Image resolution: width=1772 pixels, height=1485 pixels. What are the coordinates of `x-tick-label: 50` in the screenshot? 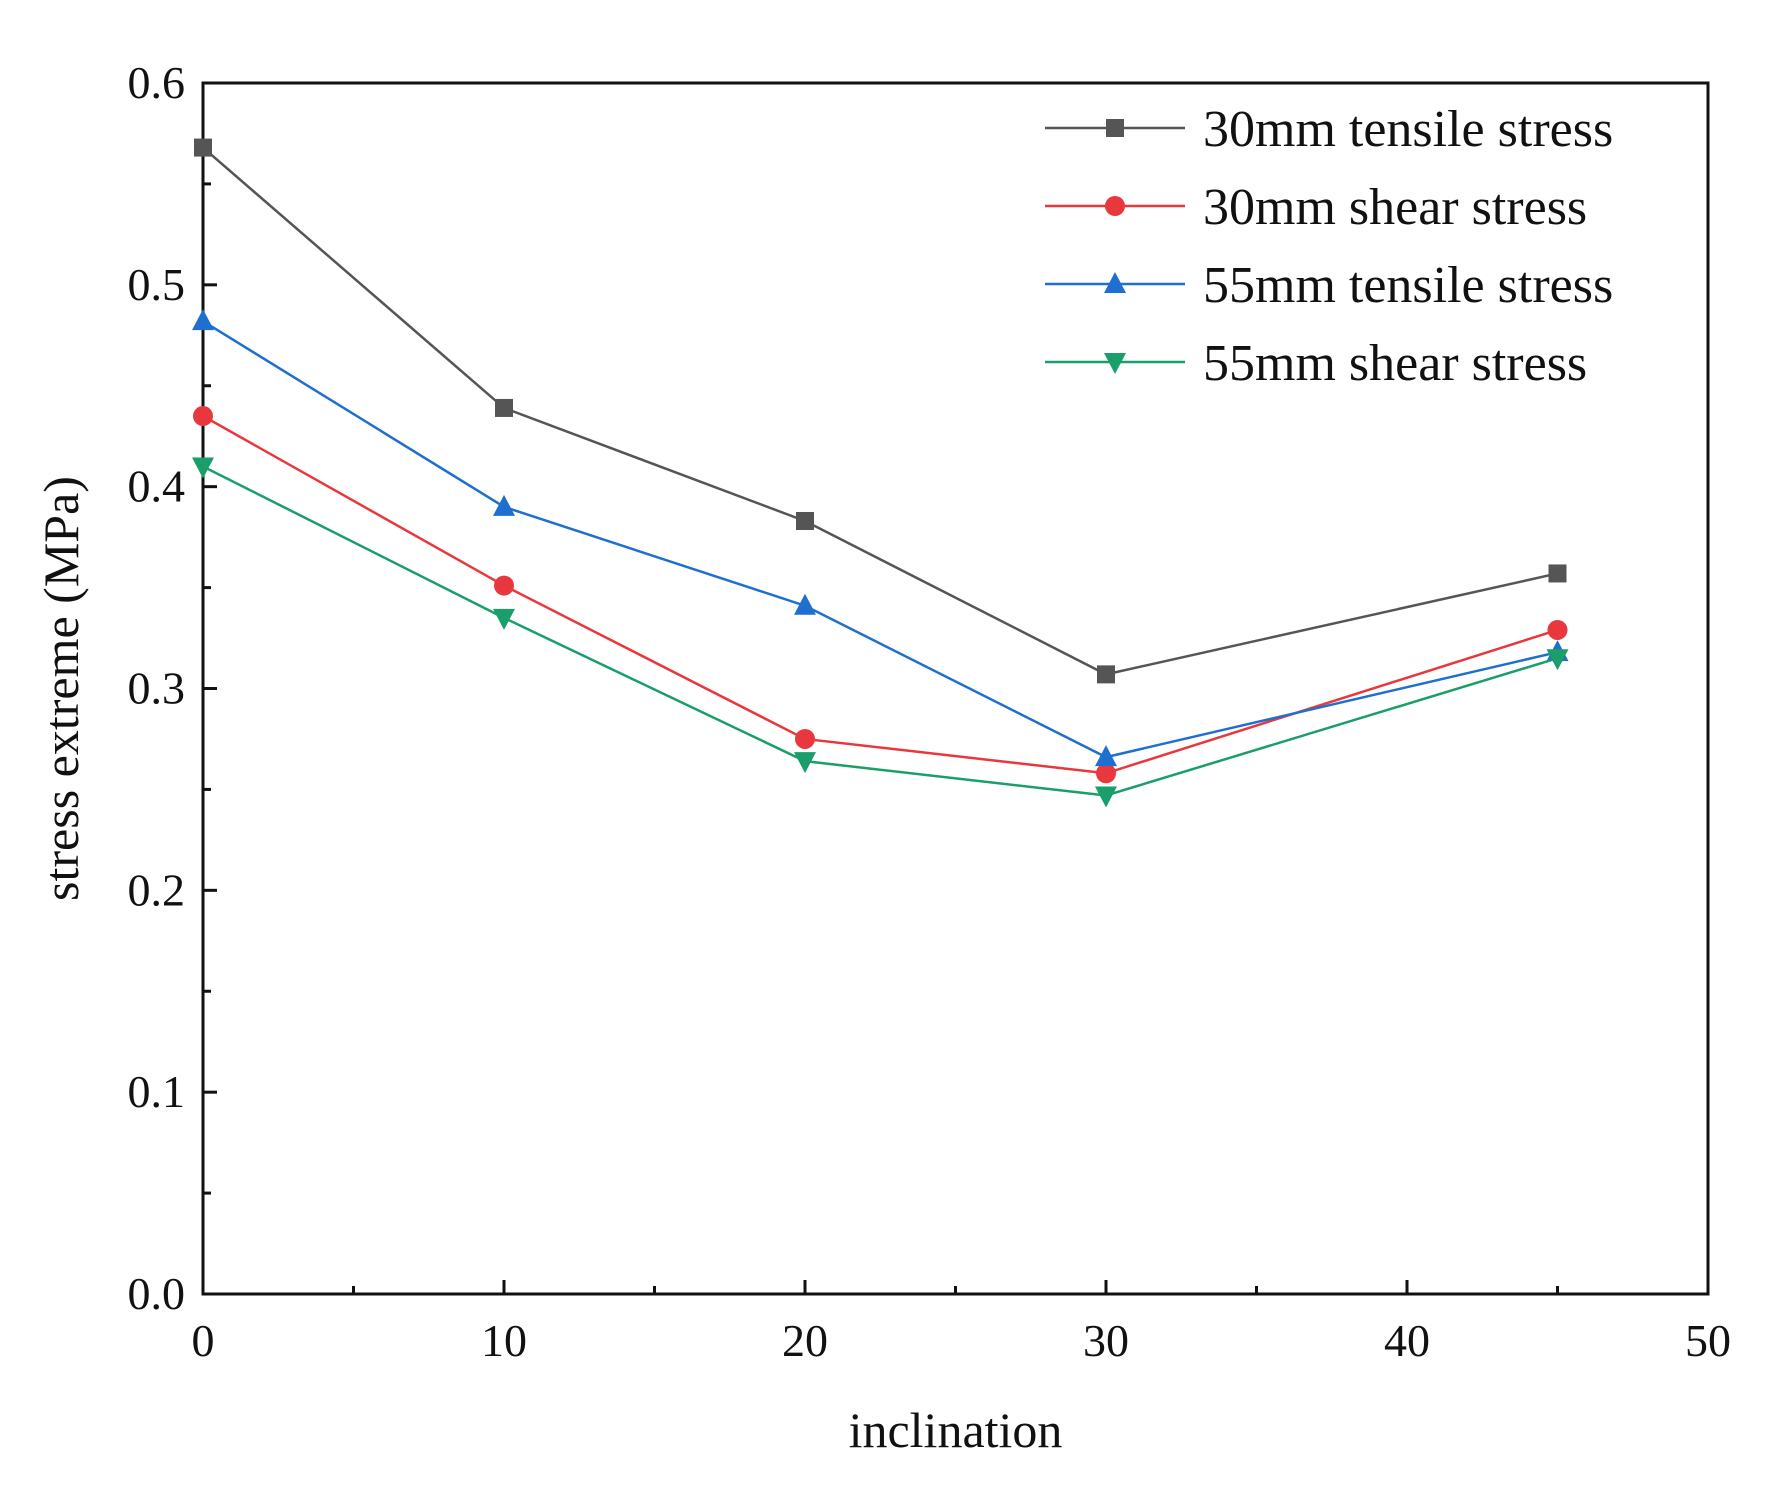 It's located at (1708, 1340).